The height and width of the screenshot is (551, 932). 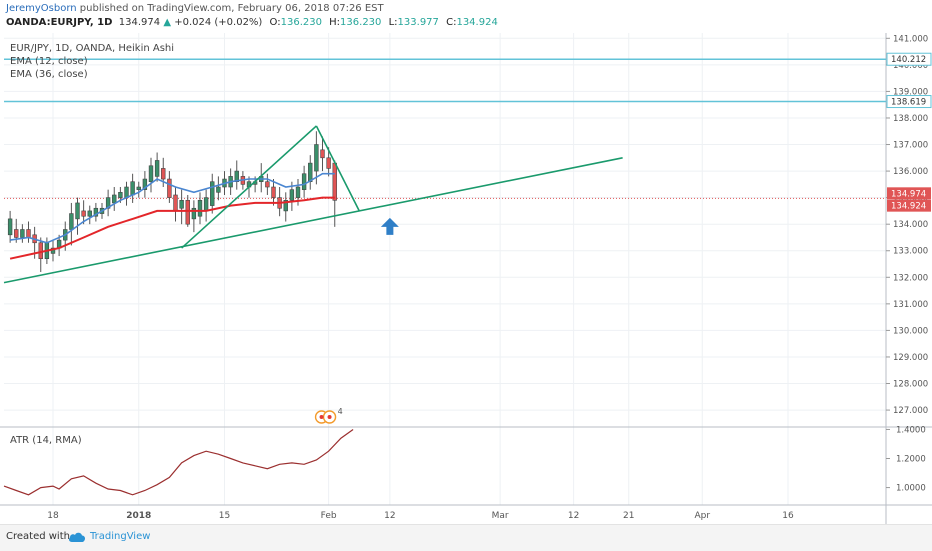 I want to click on low-label: L:, so click(x=393, y=22).